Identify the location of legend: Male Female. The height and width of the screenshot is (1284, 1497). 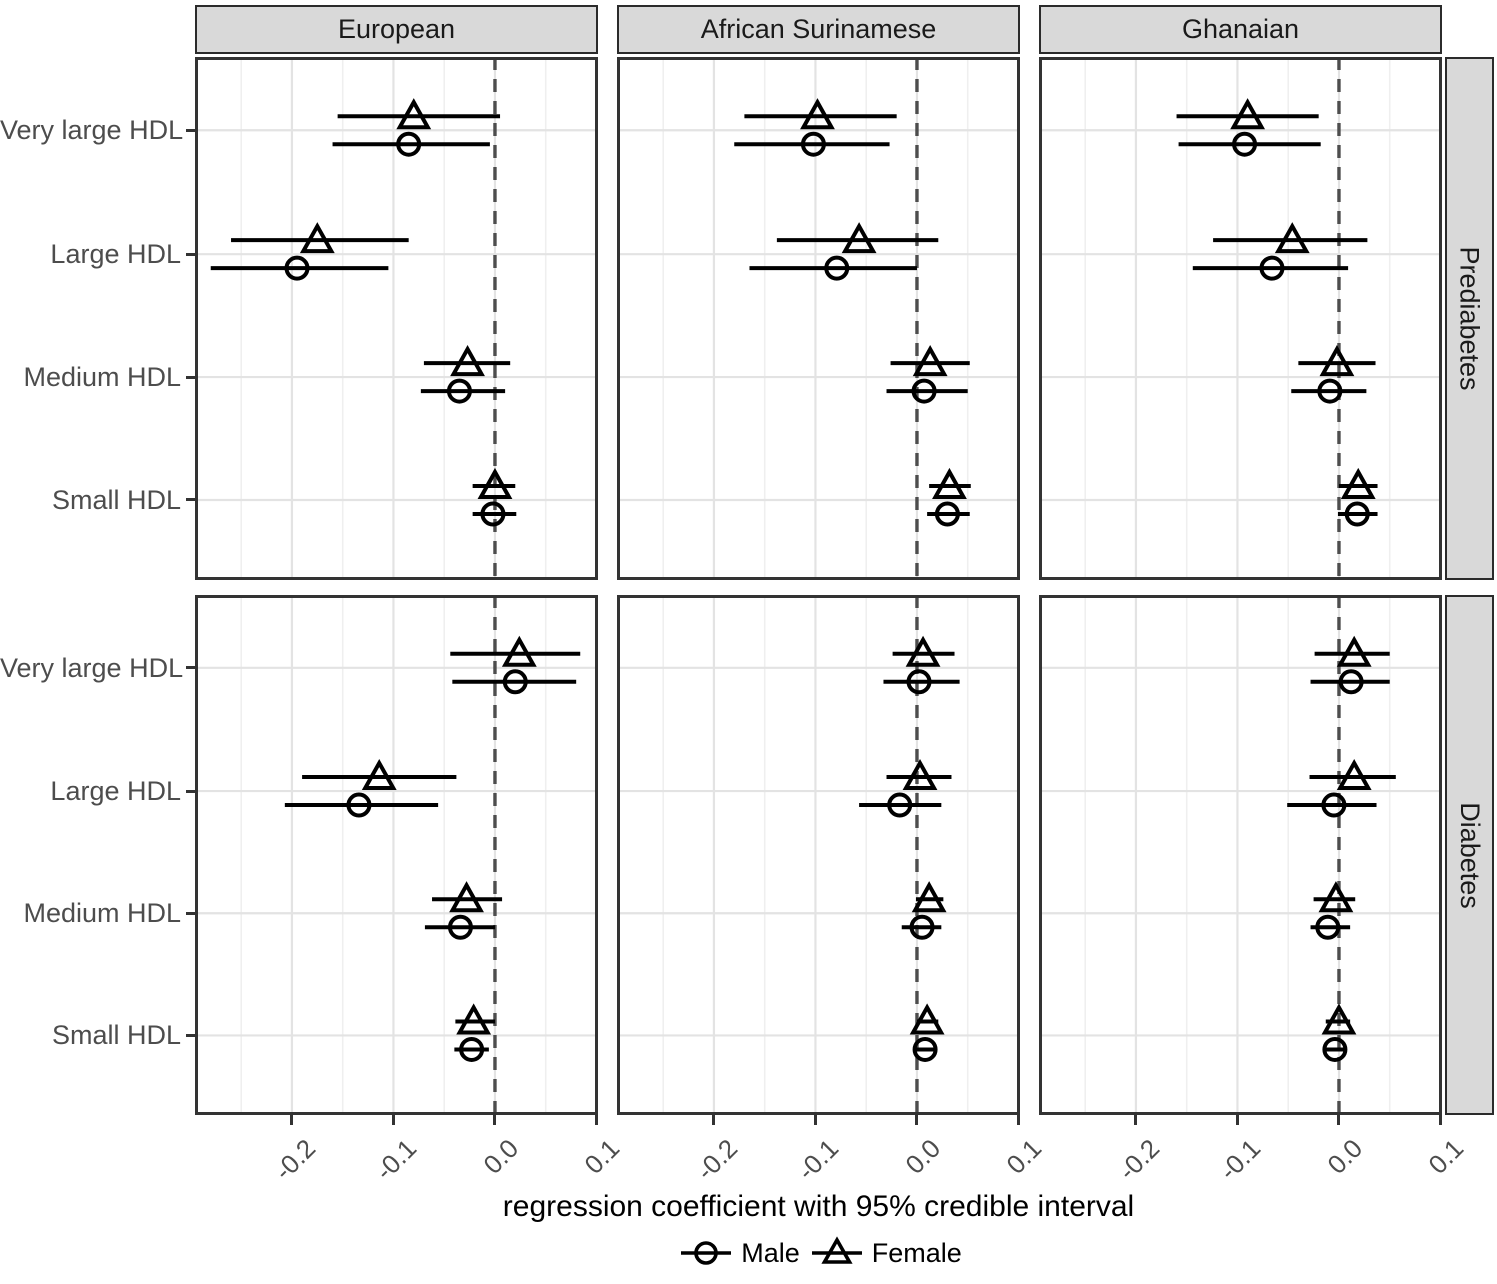
(818, 1253).